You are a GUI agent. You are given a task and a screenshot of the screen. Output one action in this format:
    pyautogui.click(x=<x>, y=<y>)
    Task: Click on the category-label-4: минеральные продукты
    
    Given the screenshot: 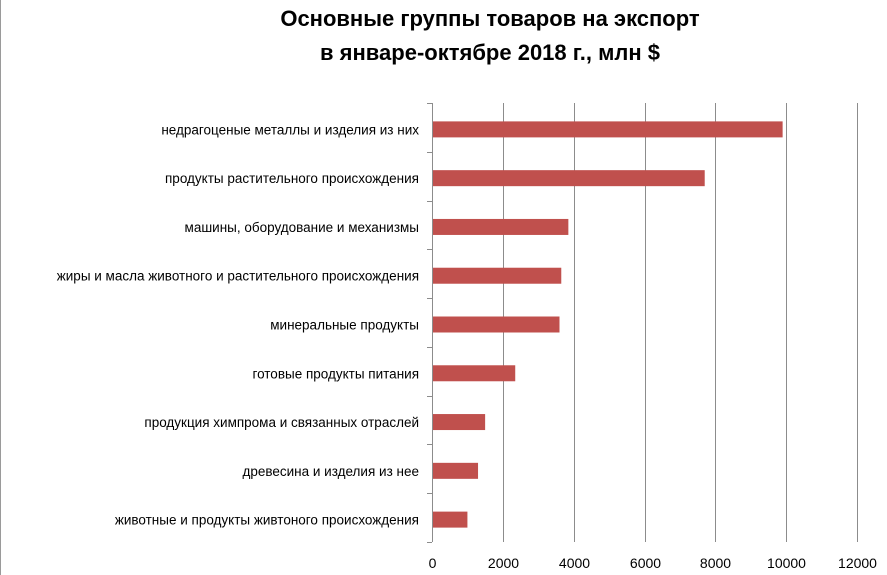 What is the action you would take?
    pyautogui.click(x=344, y=325)
    